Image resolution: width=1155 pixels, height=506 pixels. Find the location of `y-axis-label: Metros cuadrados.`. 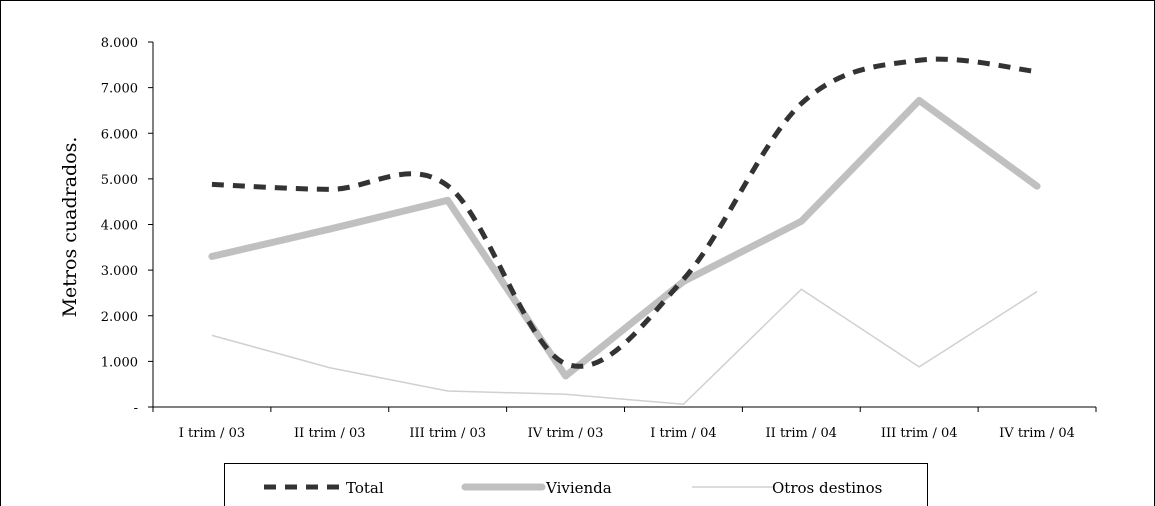

y-axis-label: Metros cuadrados. is located at coordinates (70, 227).